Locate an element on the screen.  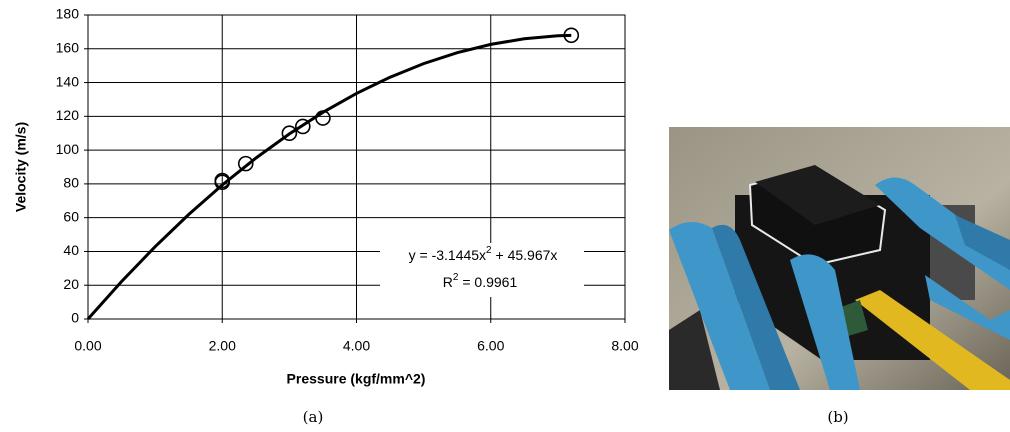
y-tick-label: 0 is located at coordinates (75, 318).